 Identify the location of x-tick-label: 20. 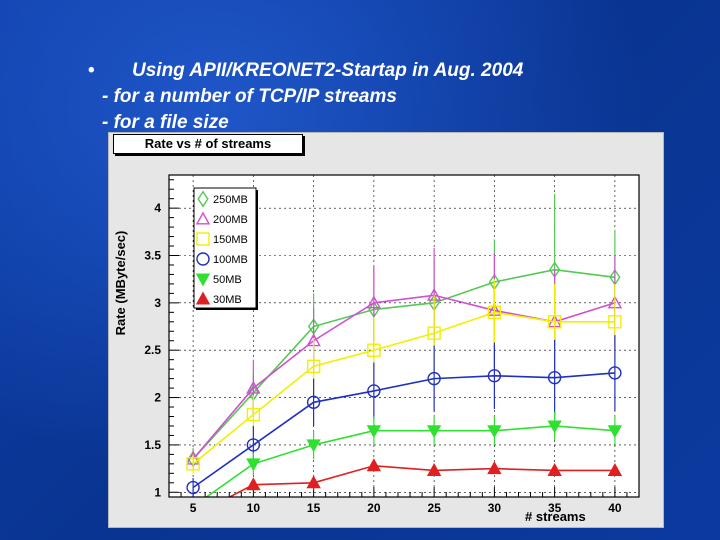
(374, 508).